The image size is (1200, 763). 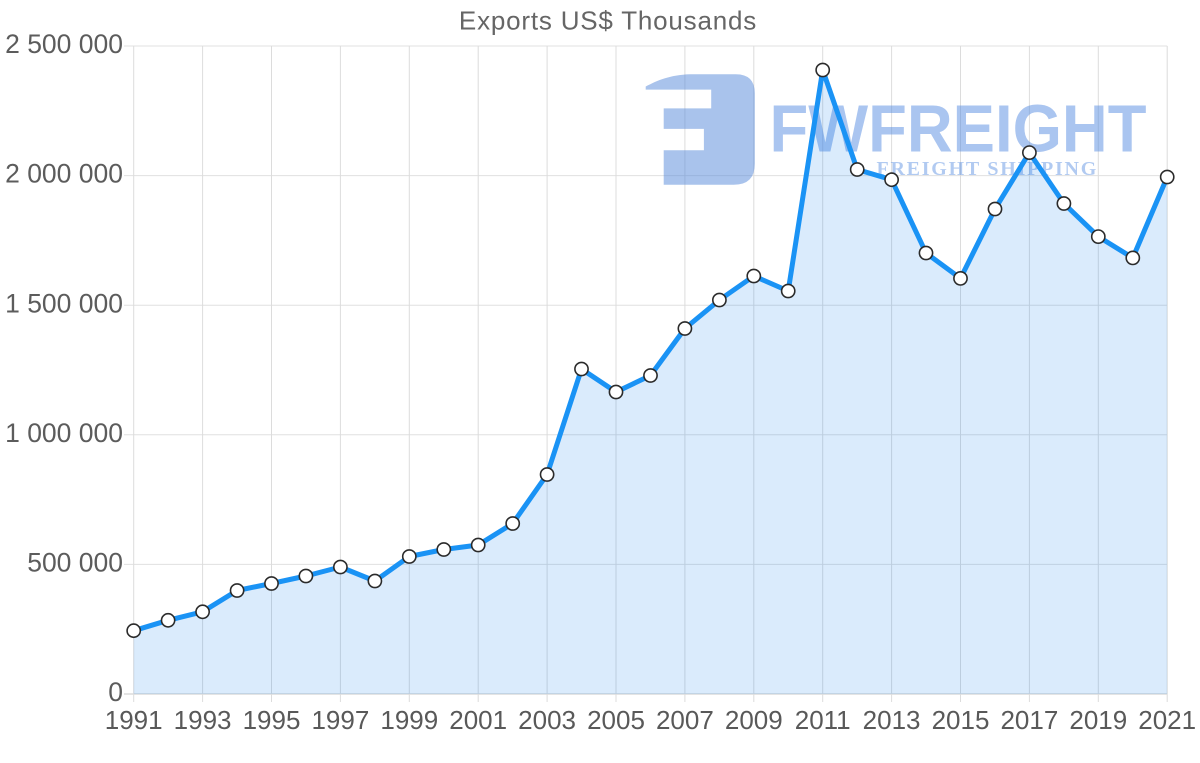 I want to click on svg-text: 2001, so click(x=478, y=720).